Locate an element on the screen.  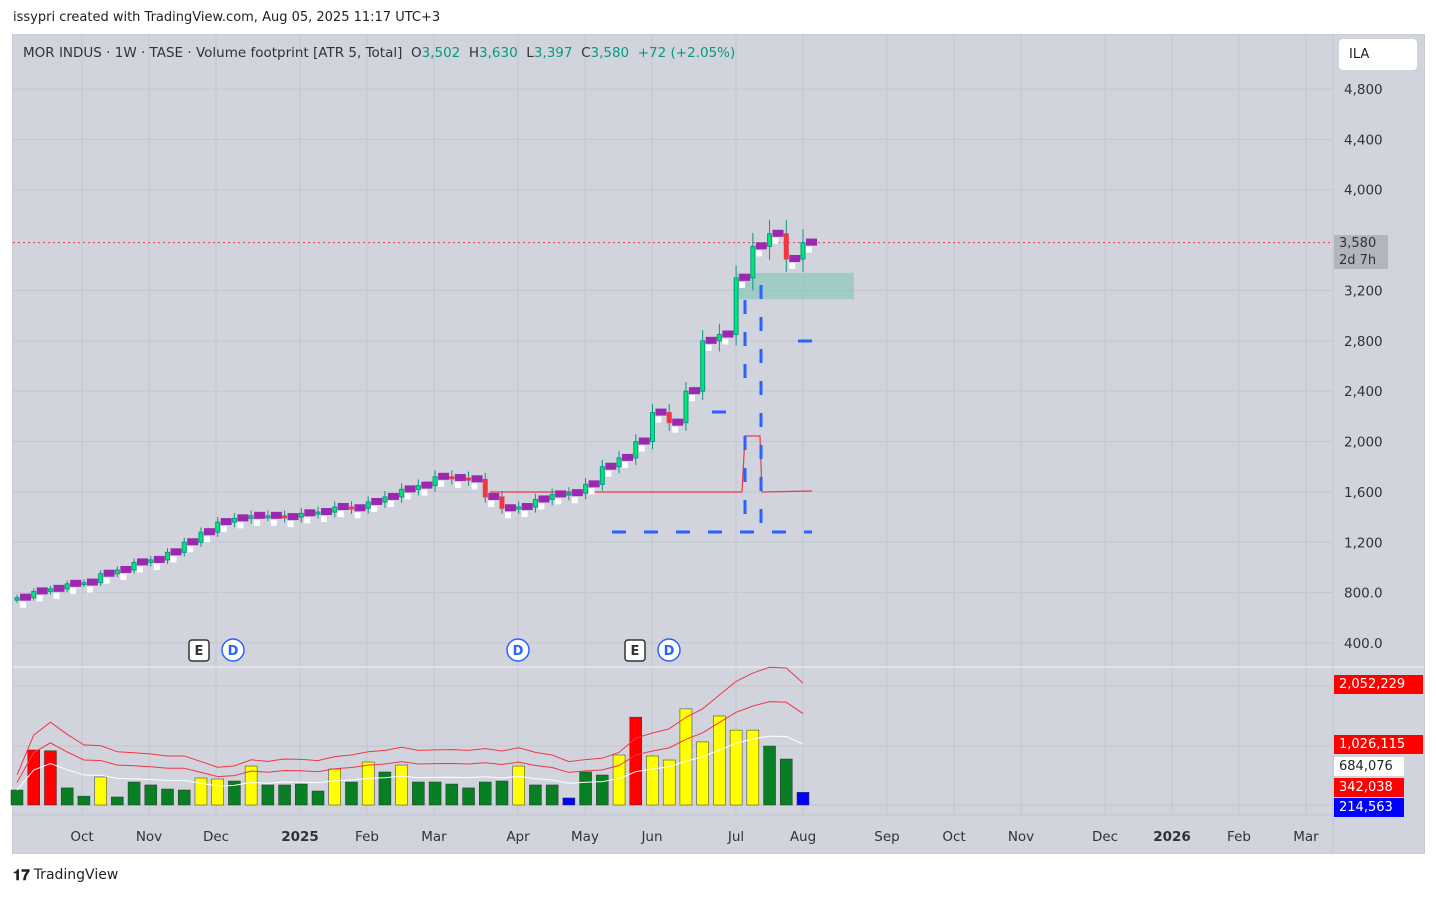
price-tick-label: 1,200 is located at coordinates (1363, 543).